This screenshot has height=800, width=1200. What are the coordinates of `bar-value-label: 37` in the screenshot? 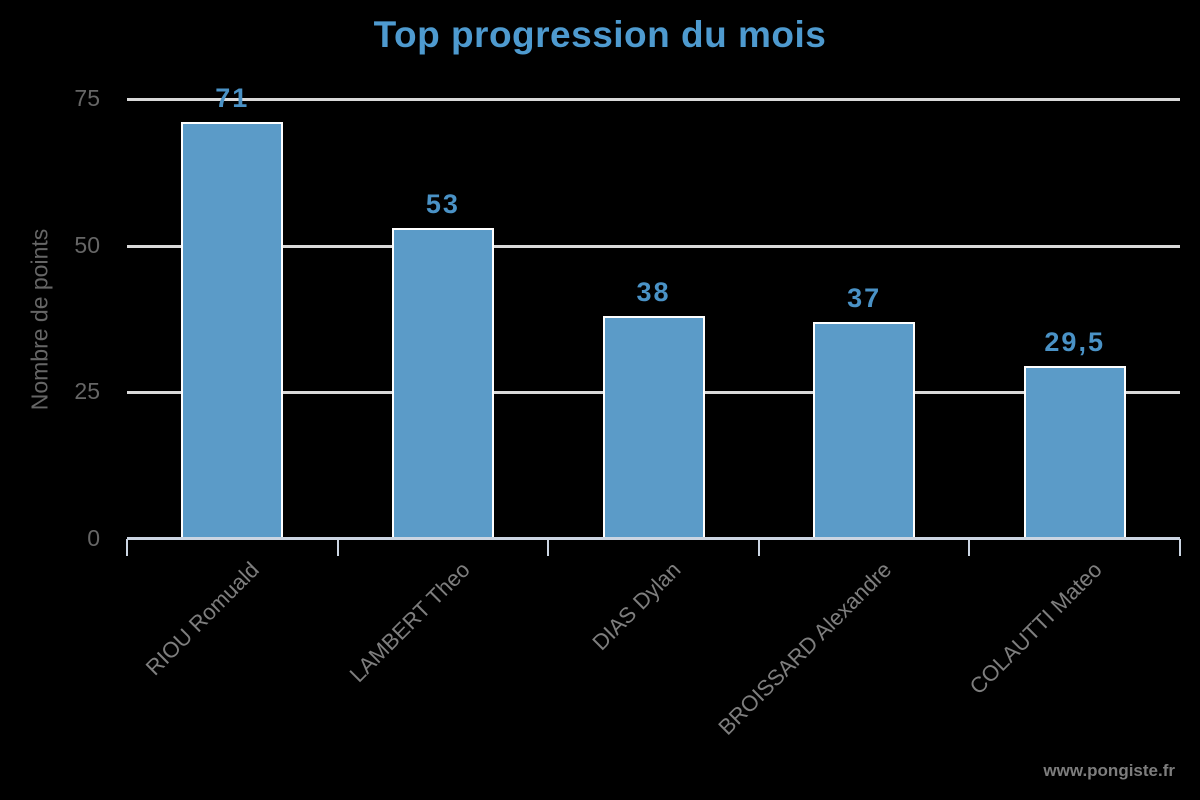 It's located at (864, 297).